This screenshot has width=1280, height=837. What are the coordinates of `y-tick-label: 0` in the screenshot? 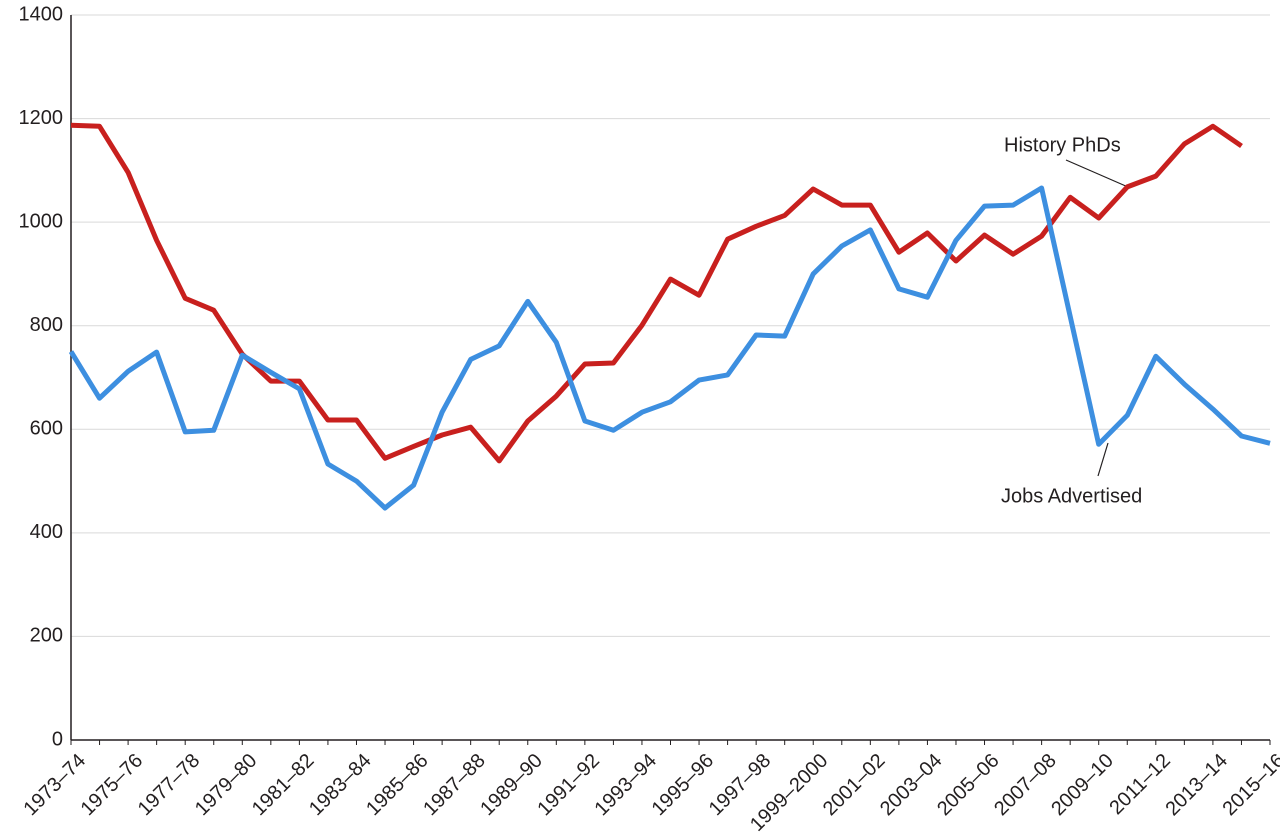 It's located at (57, 739).